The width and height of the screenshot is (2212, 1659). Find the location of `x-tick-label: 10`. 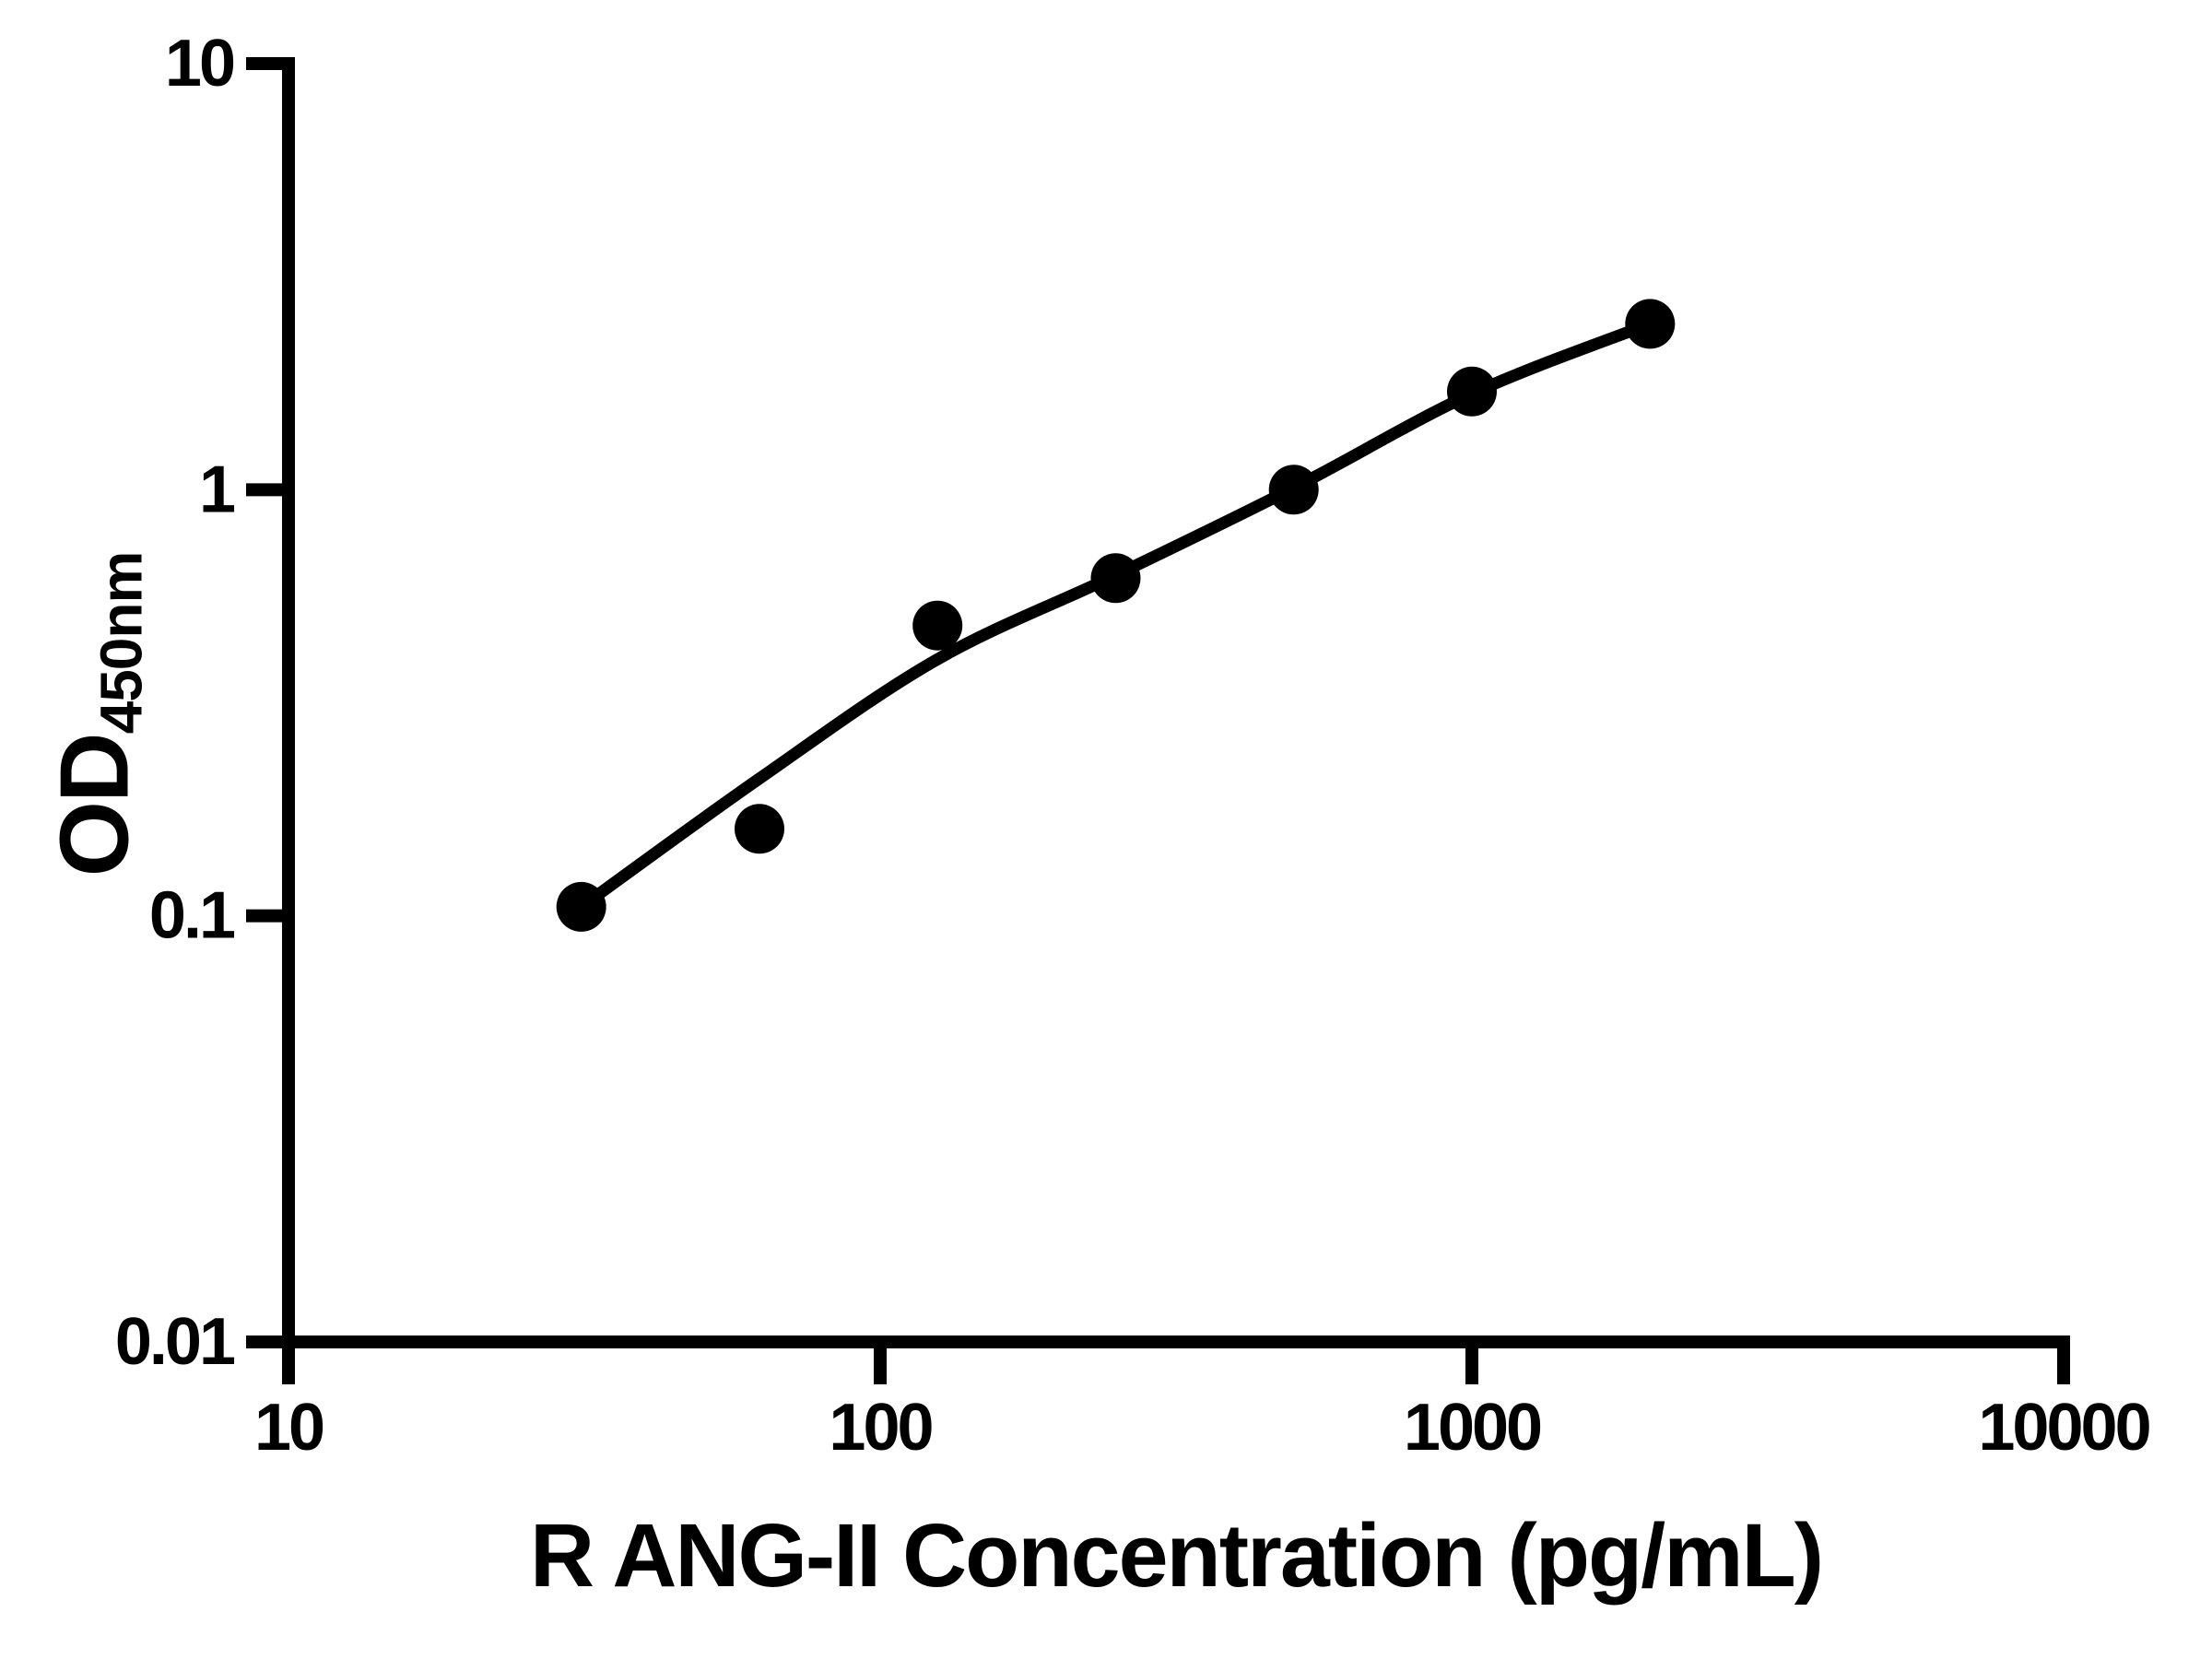

x-tick-label: 10 is located at coordinates (289, 1428).